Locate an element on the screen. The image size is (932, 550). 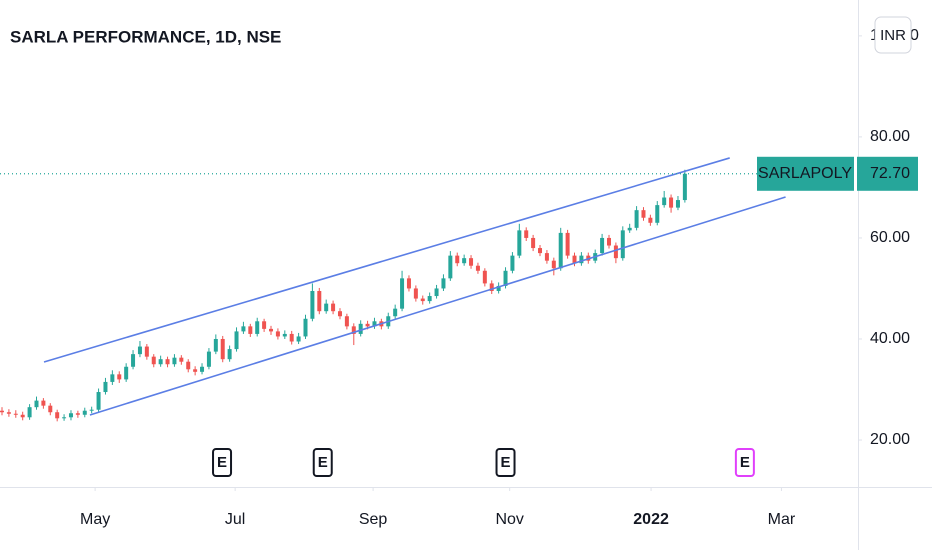
y-tick-label: 60.00 is located at coordinates (890, 237).